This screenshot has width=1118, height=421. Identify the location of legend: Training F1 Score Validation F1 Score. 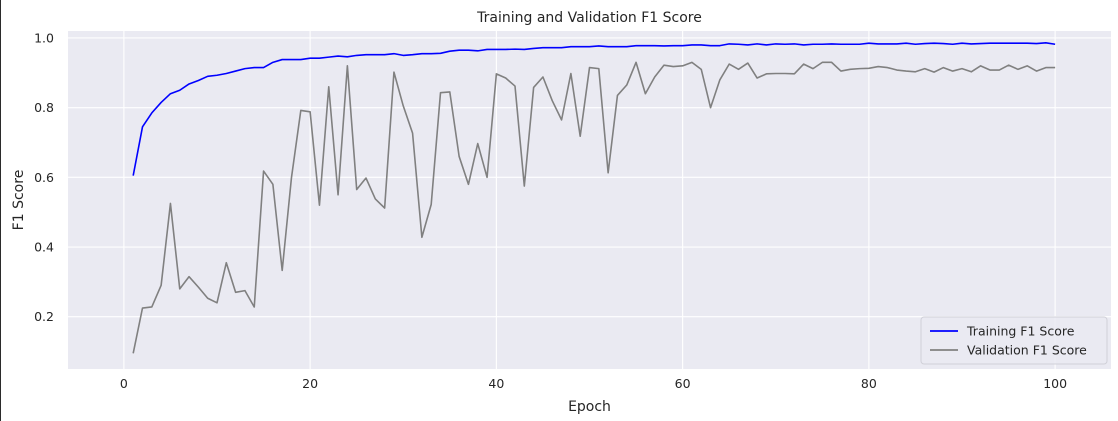
(1014, 340).